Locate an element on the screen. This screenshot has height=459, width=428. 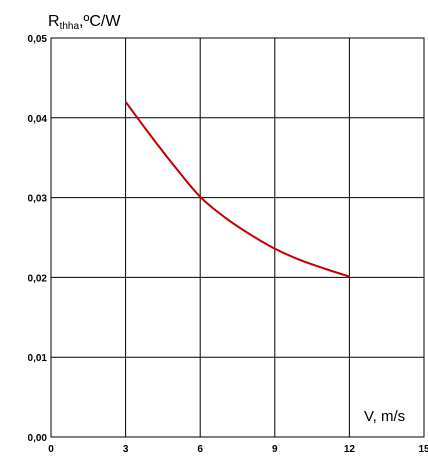
y-tick-label: 0,02 is located at coordinates (38, 278).